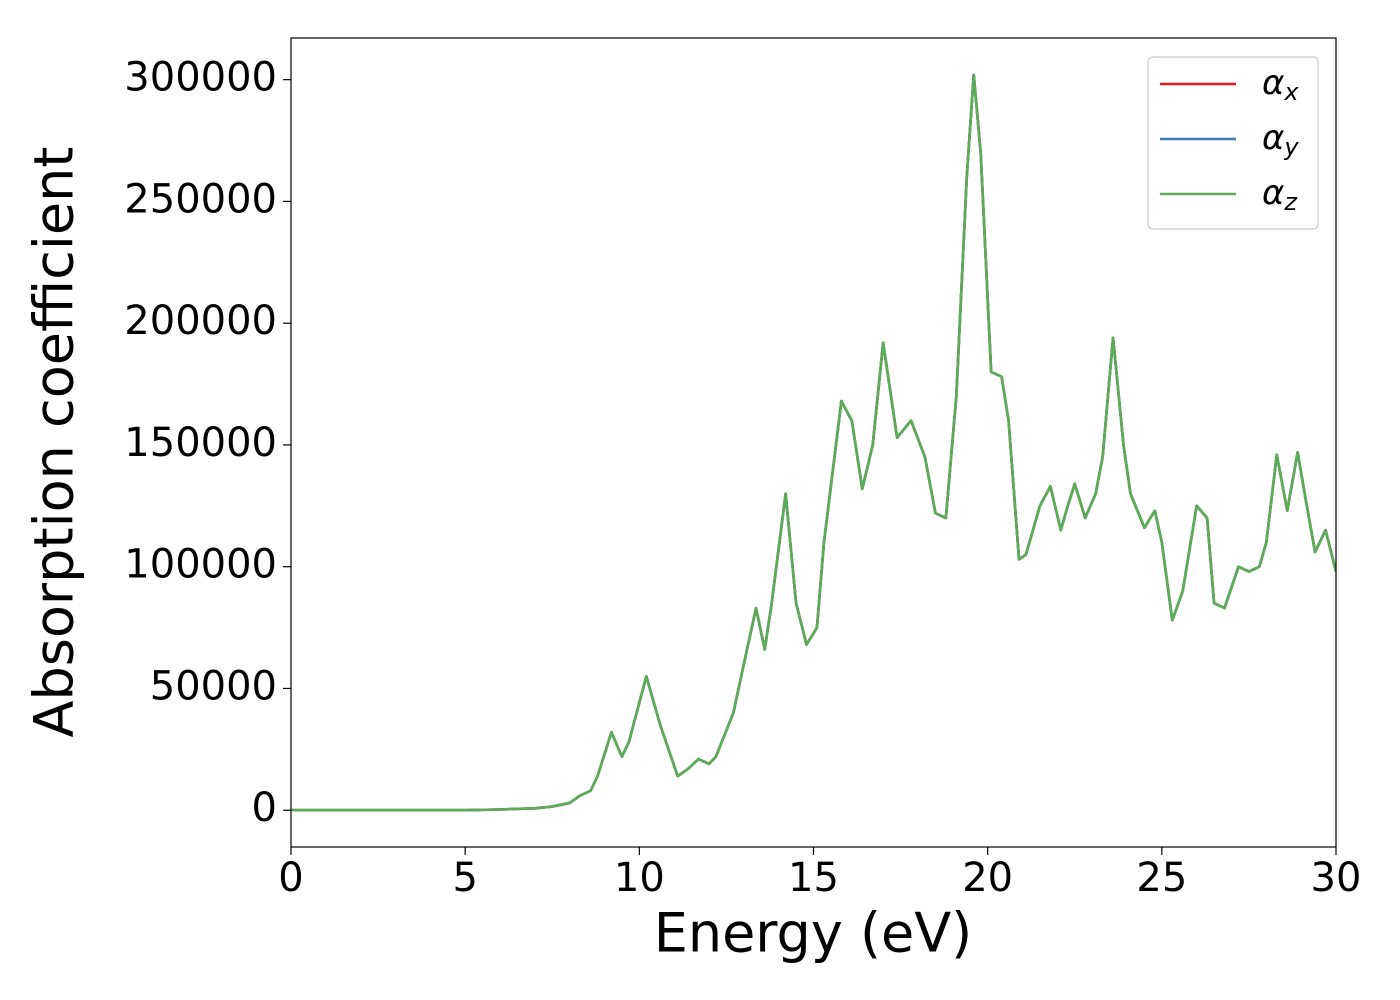  I want to click on x-tick-label: 15, so click(813, 878).